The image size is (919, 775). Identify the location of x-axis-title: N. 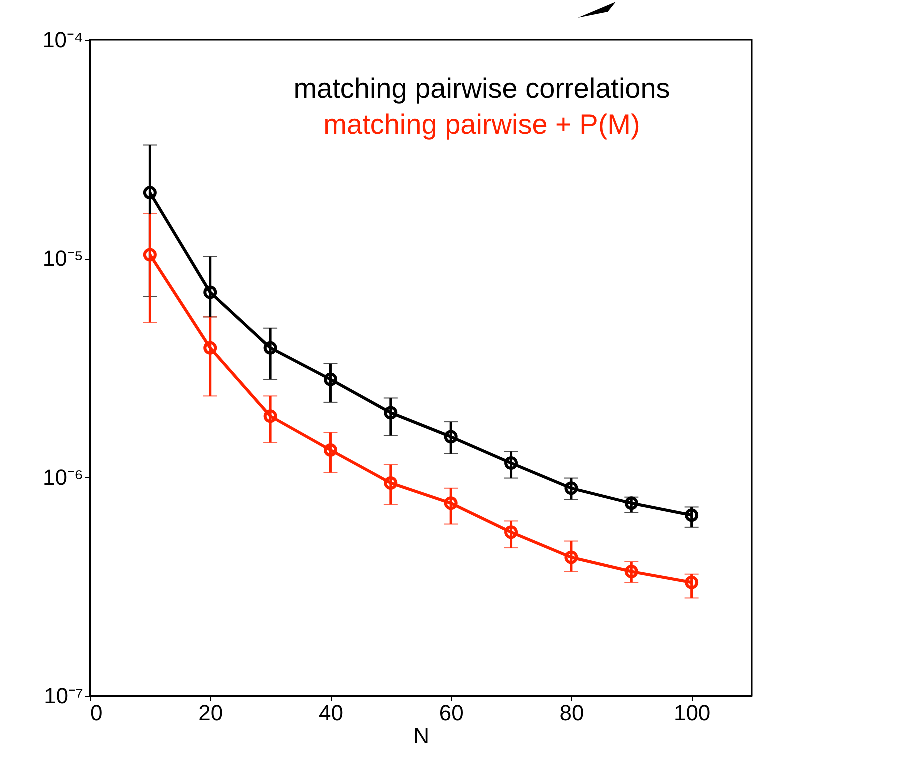
(422, 736).